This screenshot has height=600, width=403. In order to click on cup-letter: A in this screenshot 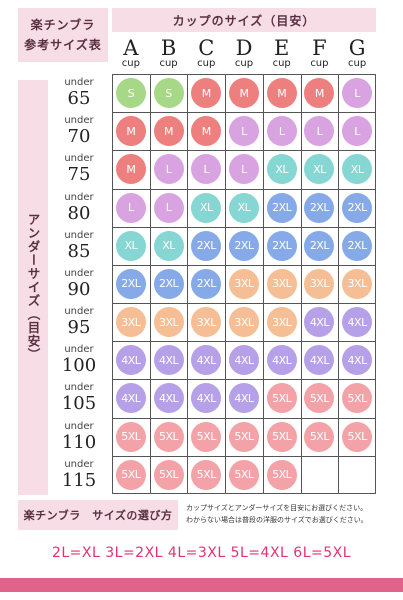, I will do `click(131, 48)`.